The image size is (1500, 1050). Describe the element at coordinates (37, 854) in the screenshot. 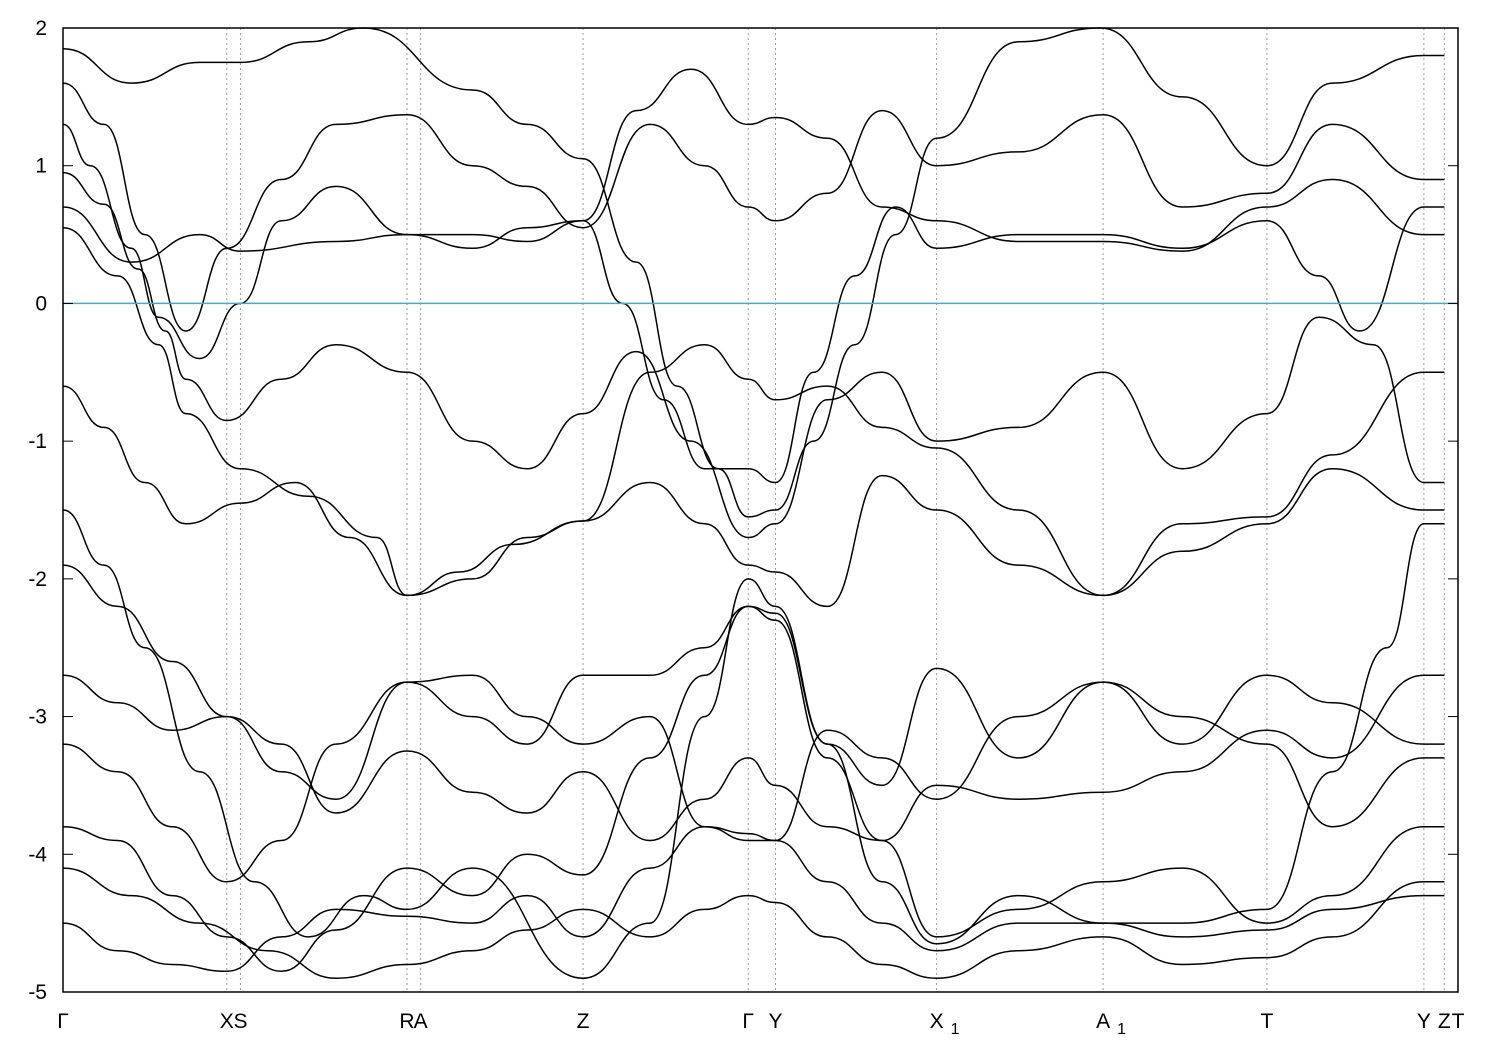

I see `y-tick-label: -4` at that location.